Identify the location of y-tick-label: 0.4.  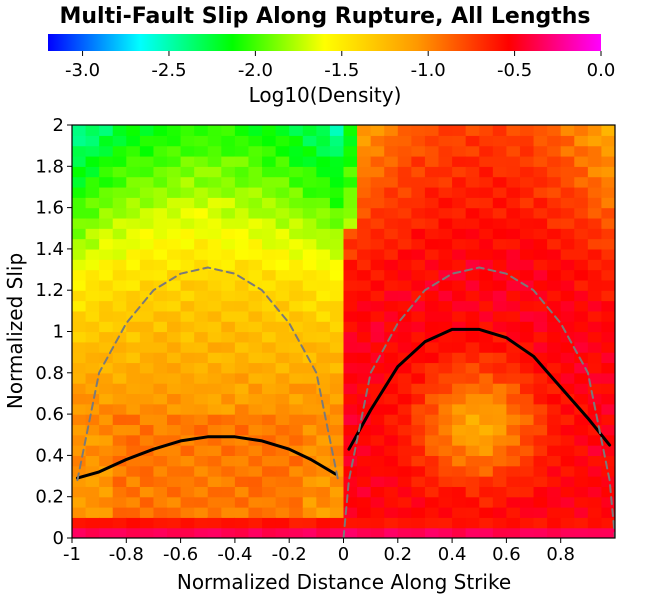
(49, 455).